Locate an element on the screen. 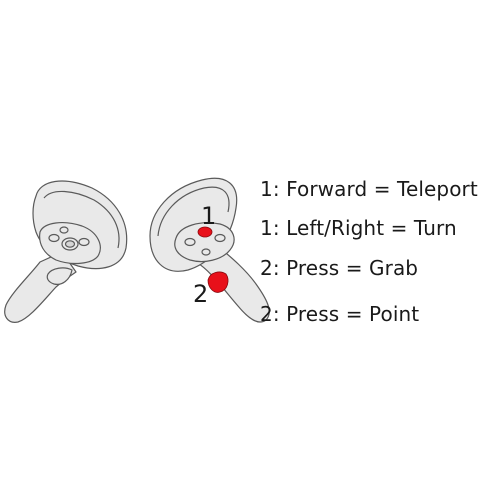 The width and height of the screenshot is (500, 500). right-button-menu is located at coordinates (206, 252).